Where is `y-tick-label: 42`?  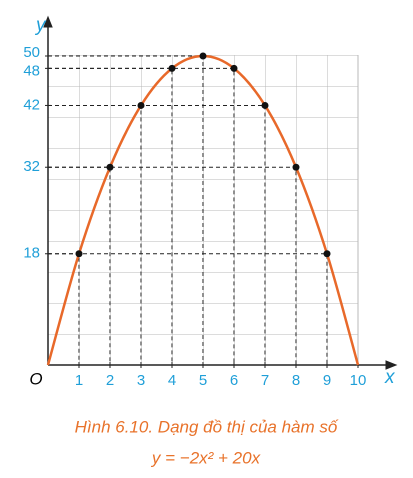 y-tick-label: 42 is located at coordinates (31, 104).